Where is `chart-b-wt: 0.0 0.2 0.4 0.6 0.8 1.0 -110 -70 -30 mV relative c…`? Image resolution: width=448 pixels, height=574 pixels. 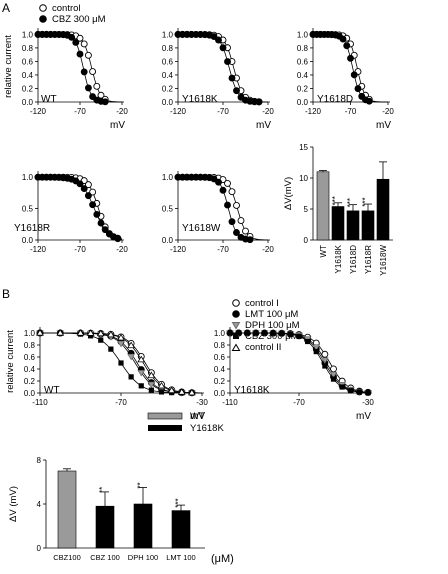
chart-b-wt: 0.0 0.2 0.4 0.6 0.8 1.0 -110 -70 -30 mV relative c… is located at coordinates (106, 374).